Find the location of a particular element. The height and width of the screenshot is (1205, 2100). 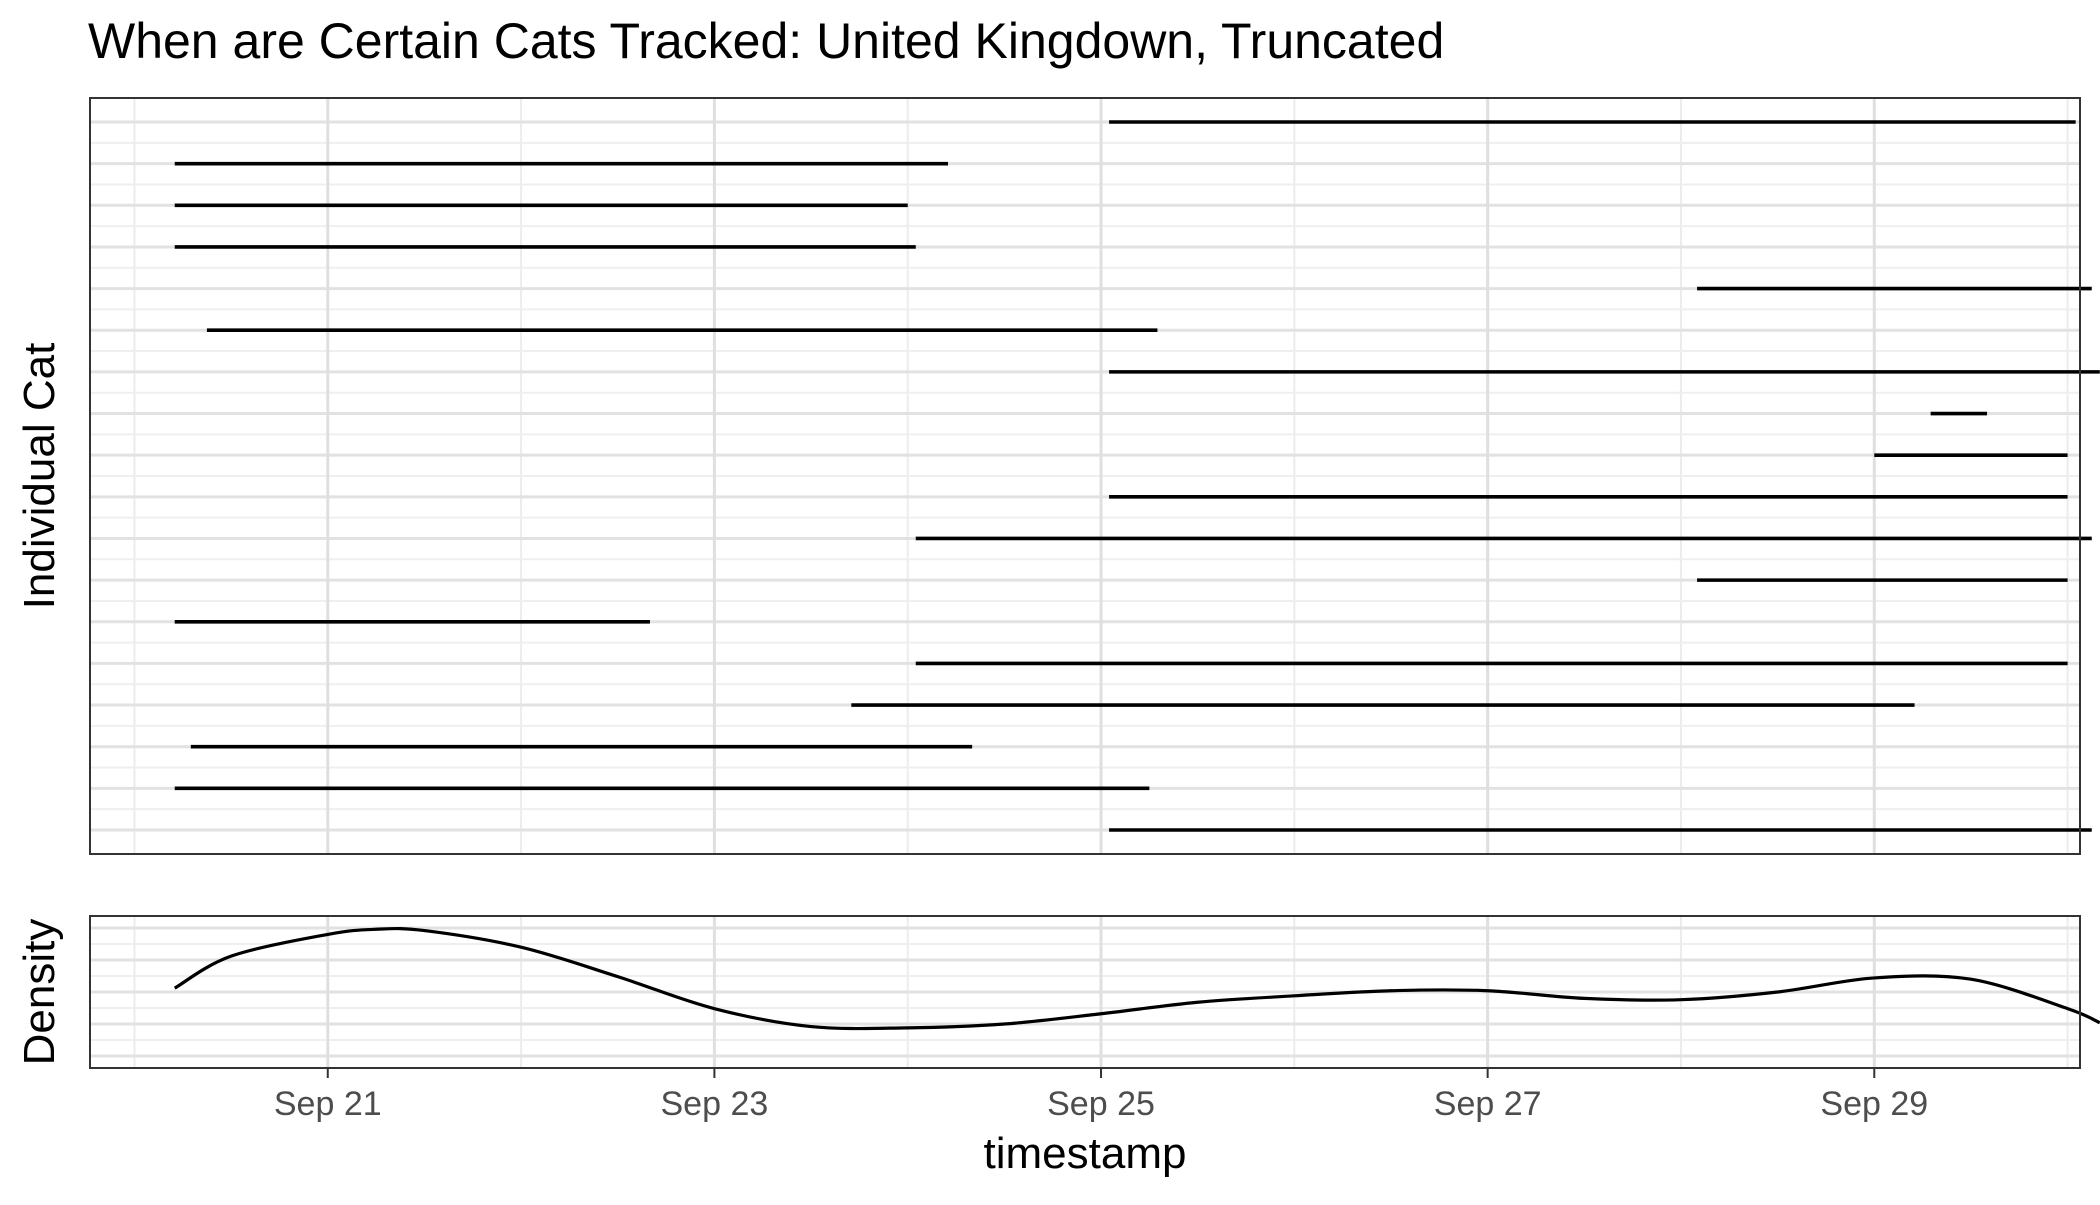

timeline-y-axis-title: Individual Cat is located at coordinates (39, 476).